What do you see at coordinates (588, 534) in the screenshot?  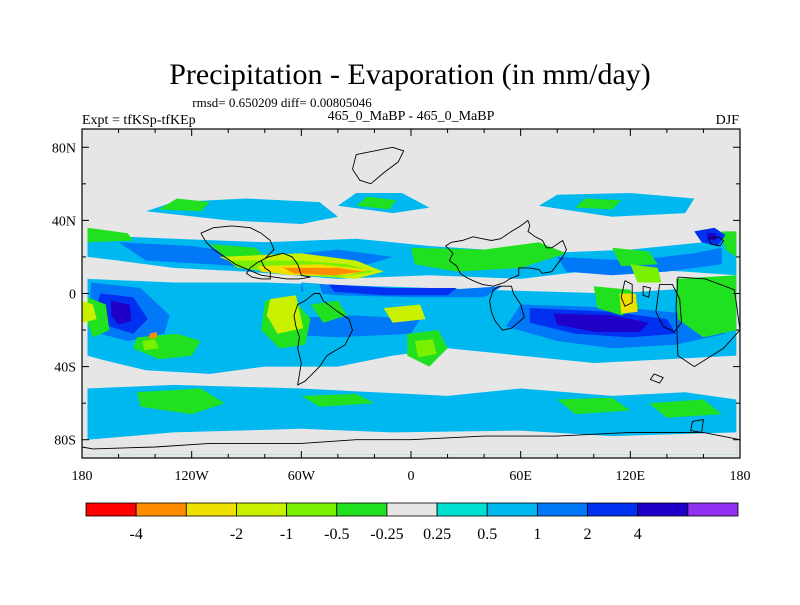 I see `colorbar-label: 2` at bounding box center [588, 534].